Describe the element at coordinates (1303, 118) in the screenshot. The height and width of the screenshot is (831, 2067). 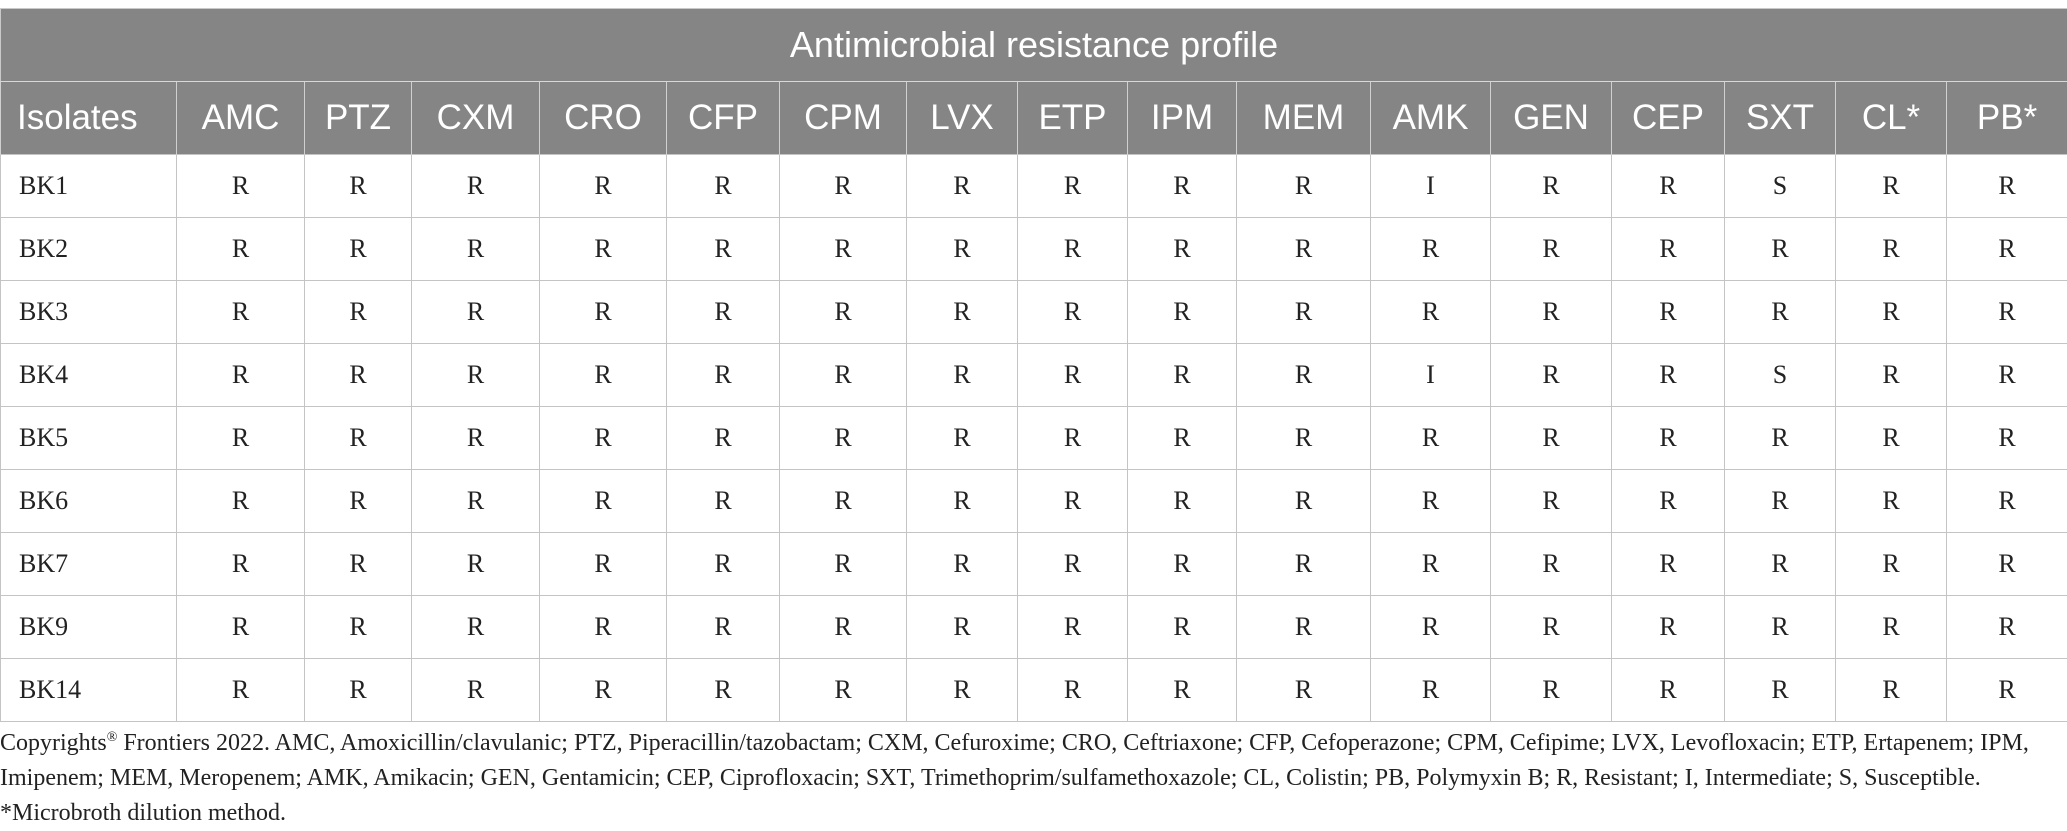
I see `header-mem: MEM` at that location.